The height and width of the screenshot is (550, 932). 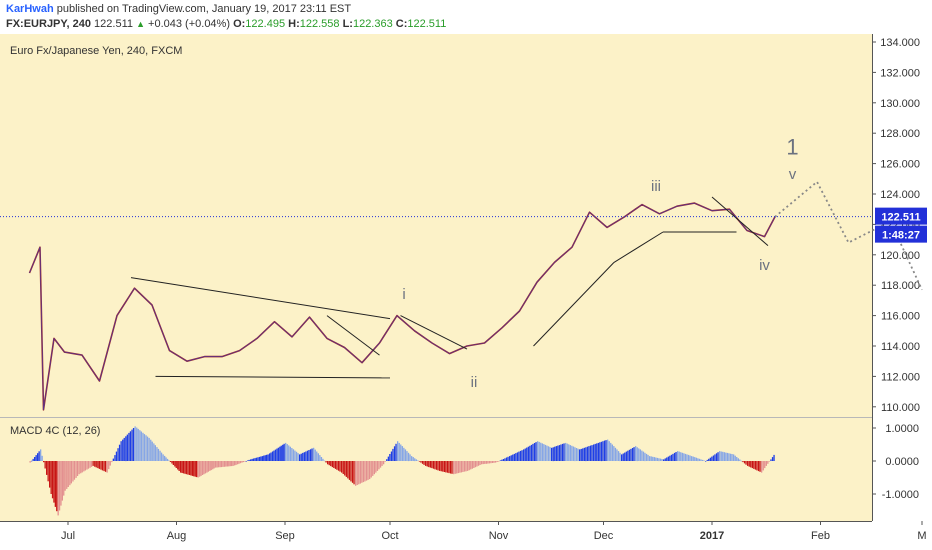 I want to click on close-label: C:, so click(x=401, y=24).